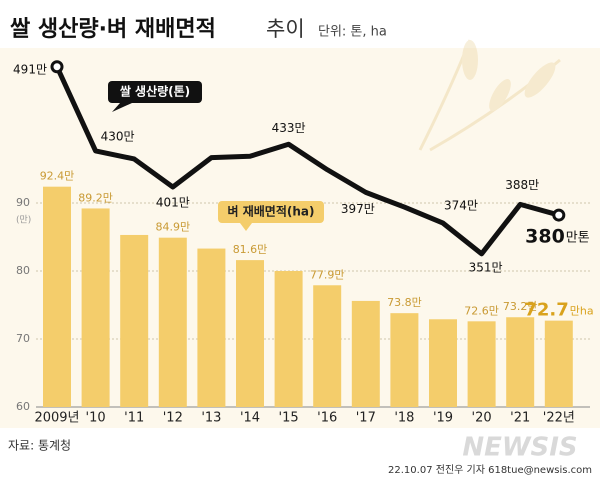 The height and width of the screenshot is (481, 600). I want to click on x-tick-label: '17, so click(366, 418).